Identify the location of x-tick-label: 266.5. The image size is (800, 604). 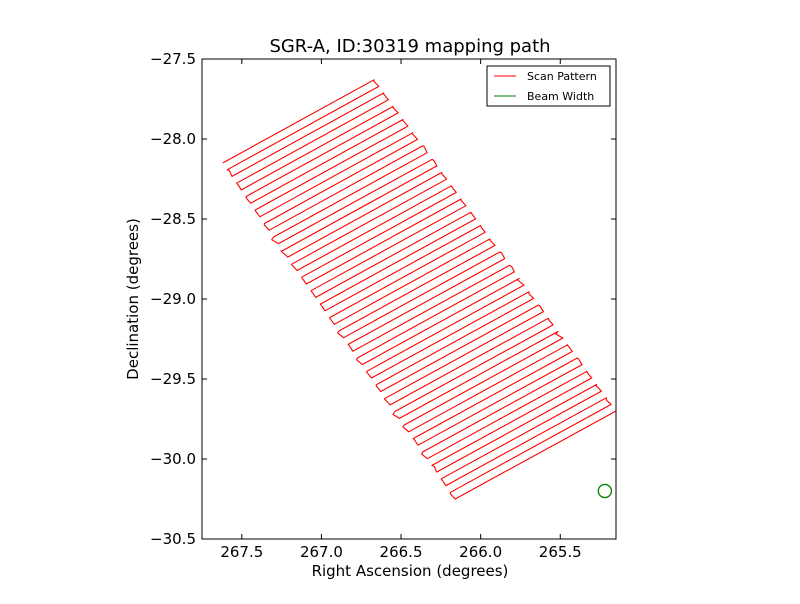
(401, 552).